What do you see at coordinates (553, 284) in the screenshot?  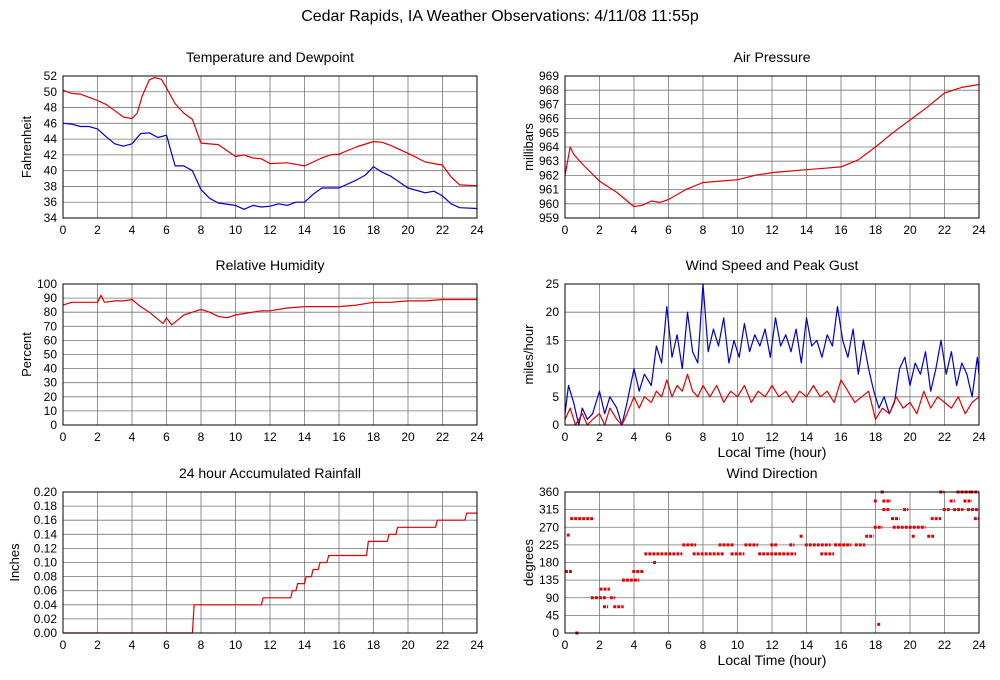 I see `y-tick-label: 25` at bounding box center [553, 284].